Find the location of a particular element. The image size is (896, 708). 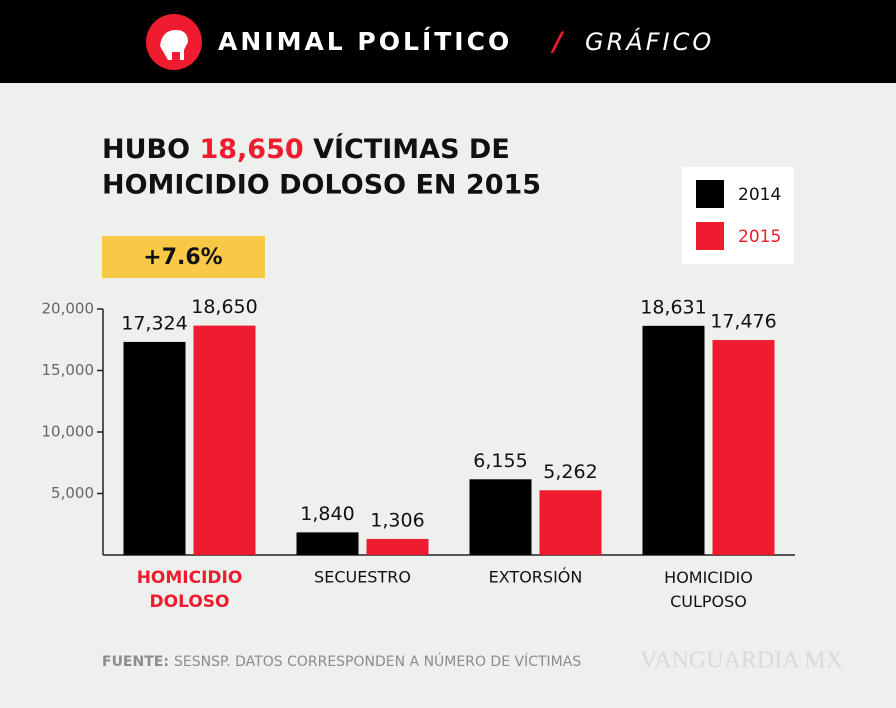

value-label: 17,476 is located at coordinates (743, 322).